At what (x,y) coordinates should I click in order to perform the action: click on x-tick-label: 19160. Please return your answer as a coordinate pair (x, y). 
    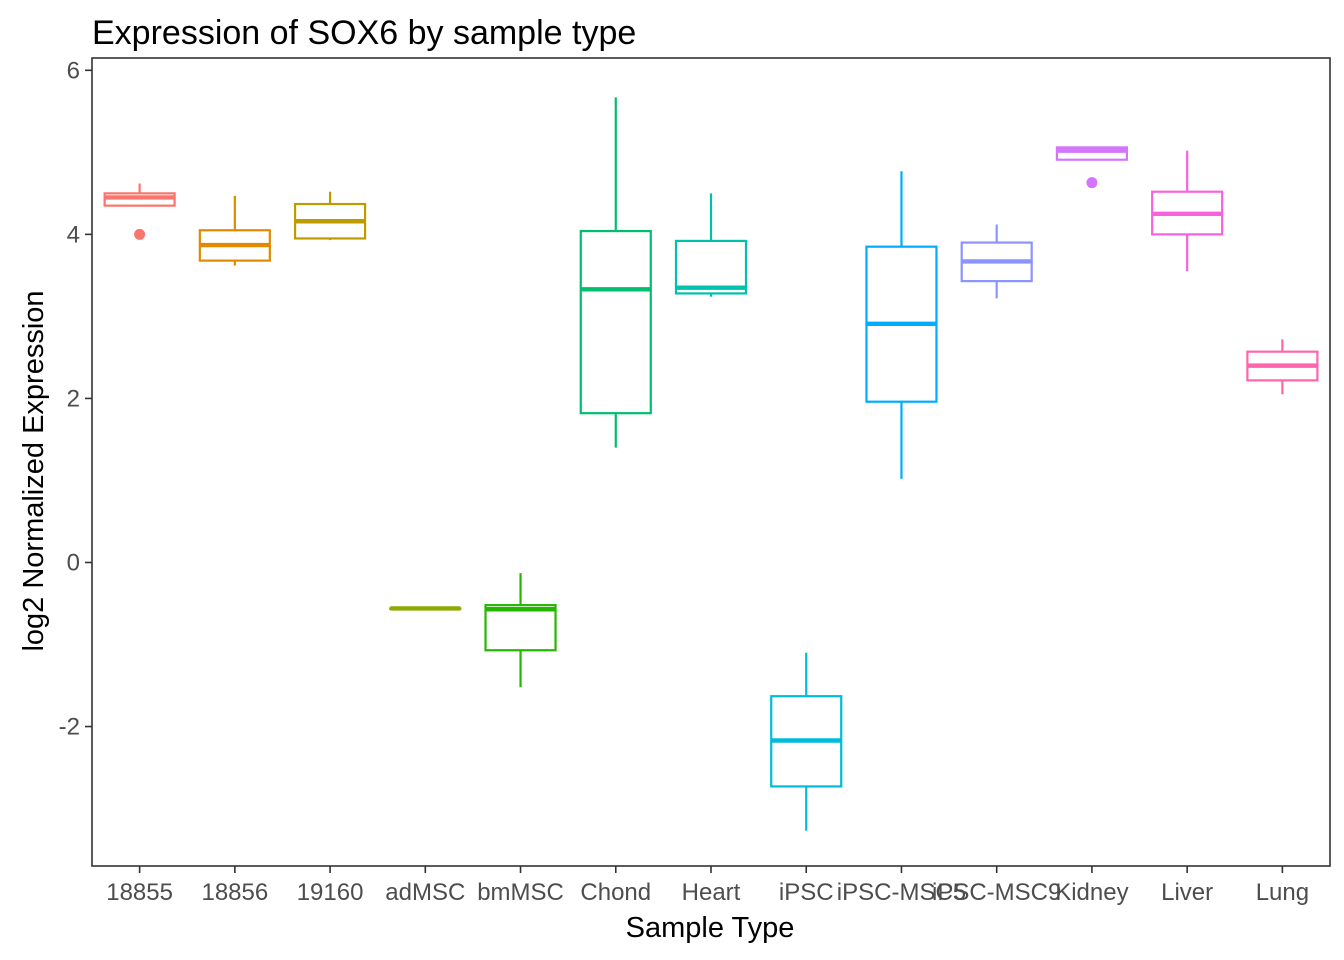
    Looking at the image, I should click on (330, 892).